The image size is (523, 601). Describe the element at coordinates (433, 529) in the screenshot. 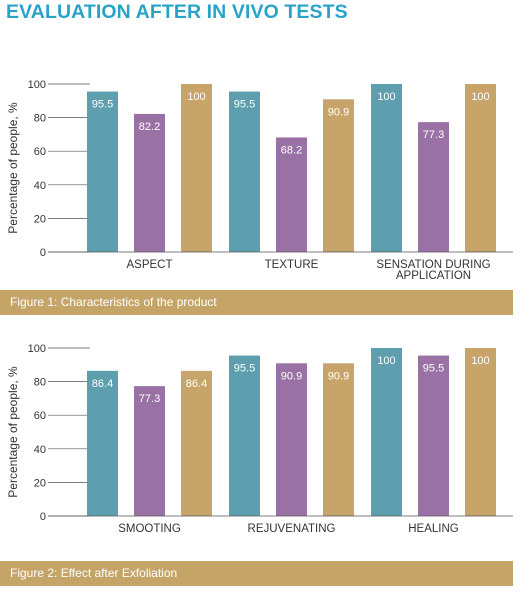

I see `x-category-label: HEALING` at that location.